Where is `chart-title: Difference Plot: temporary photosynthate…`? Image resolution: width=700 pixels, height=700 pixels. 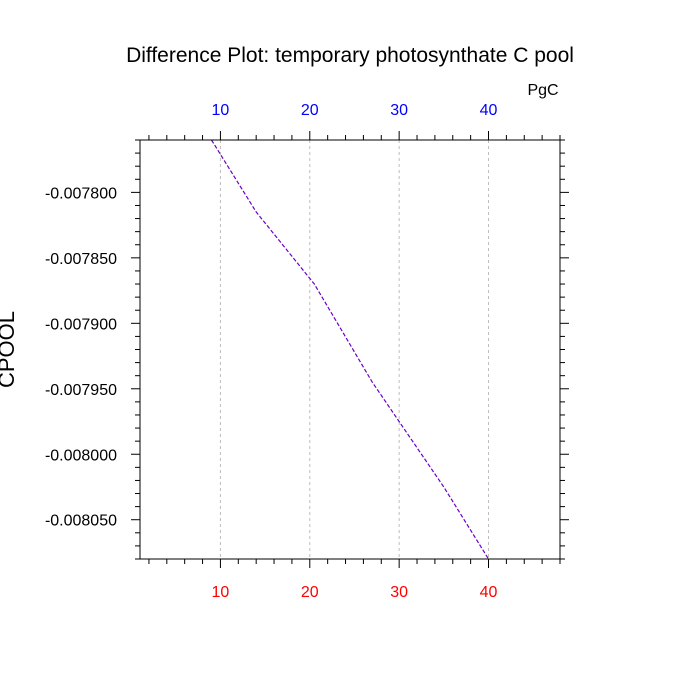 chart-title: Difference Plot: temporary photosynthate… is located at coordinates (350, 55).